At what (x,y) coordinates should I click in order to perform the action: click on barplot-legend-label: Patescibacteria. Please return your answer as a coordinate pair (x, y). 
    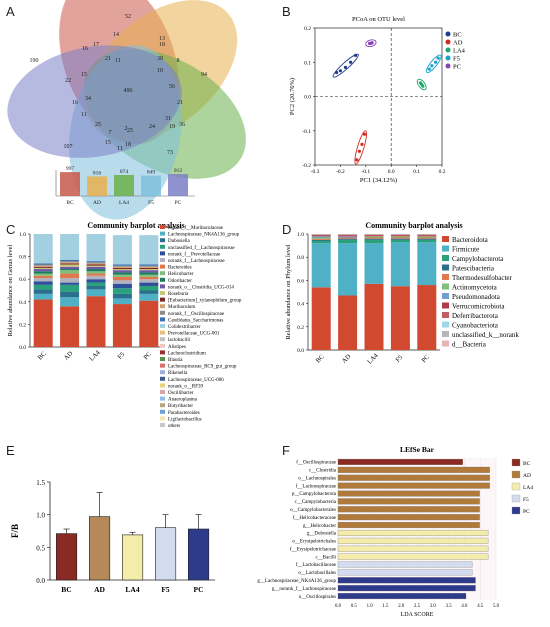
    Looking at the image, I should click on (473, 269).